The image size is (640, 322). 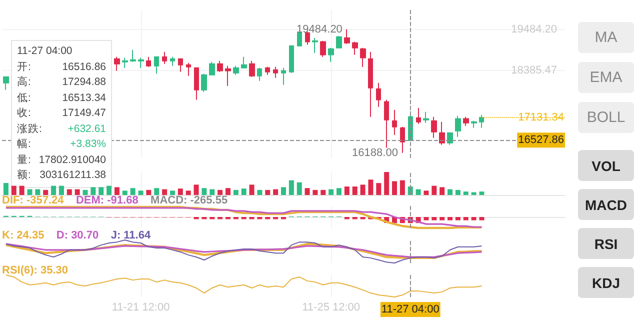 I want to click on annotation: K: 24.35, so click(x=23, y=236).